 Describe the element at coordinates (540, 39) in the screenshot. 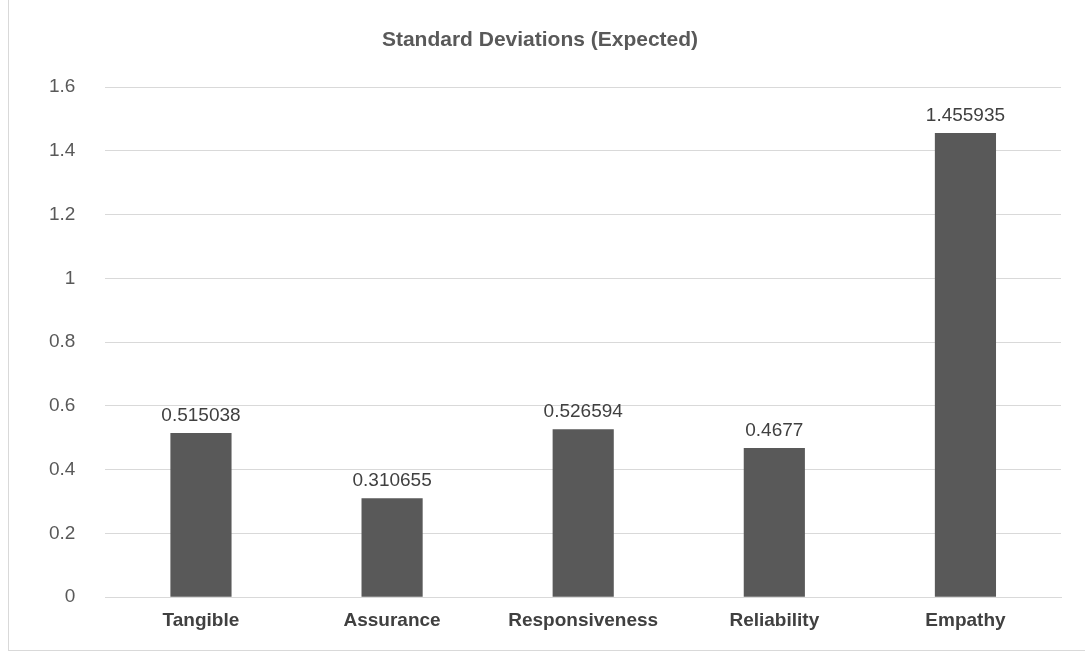

I see `chart-title: Standard Deviations (Expected)` at that location.